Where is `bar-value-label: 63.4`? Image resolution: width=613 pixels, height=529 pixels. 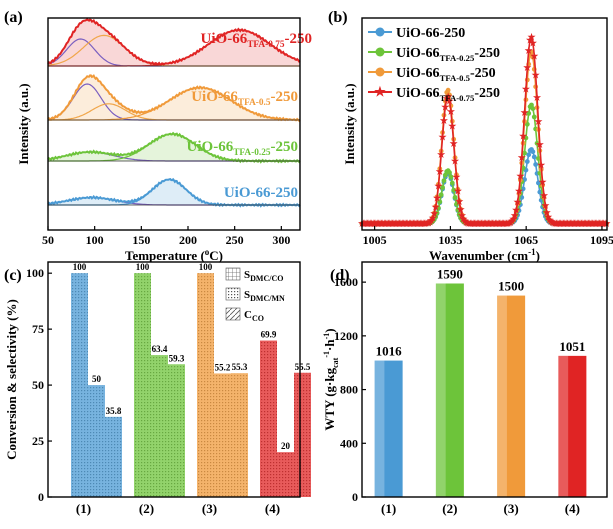 bar-value-label: 63.4 is located at coordinates (160, 349).